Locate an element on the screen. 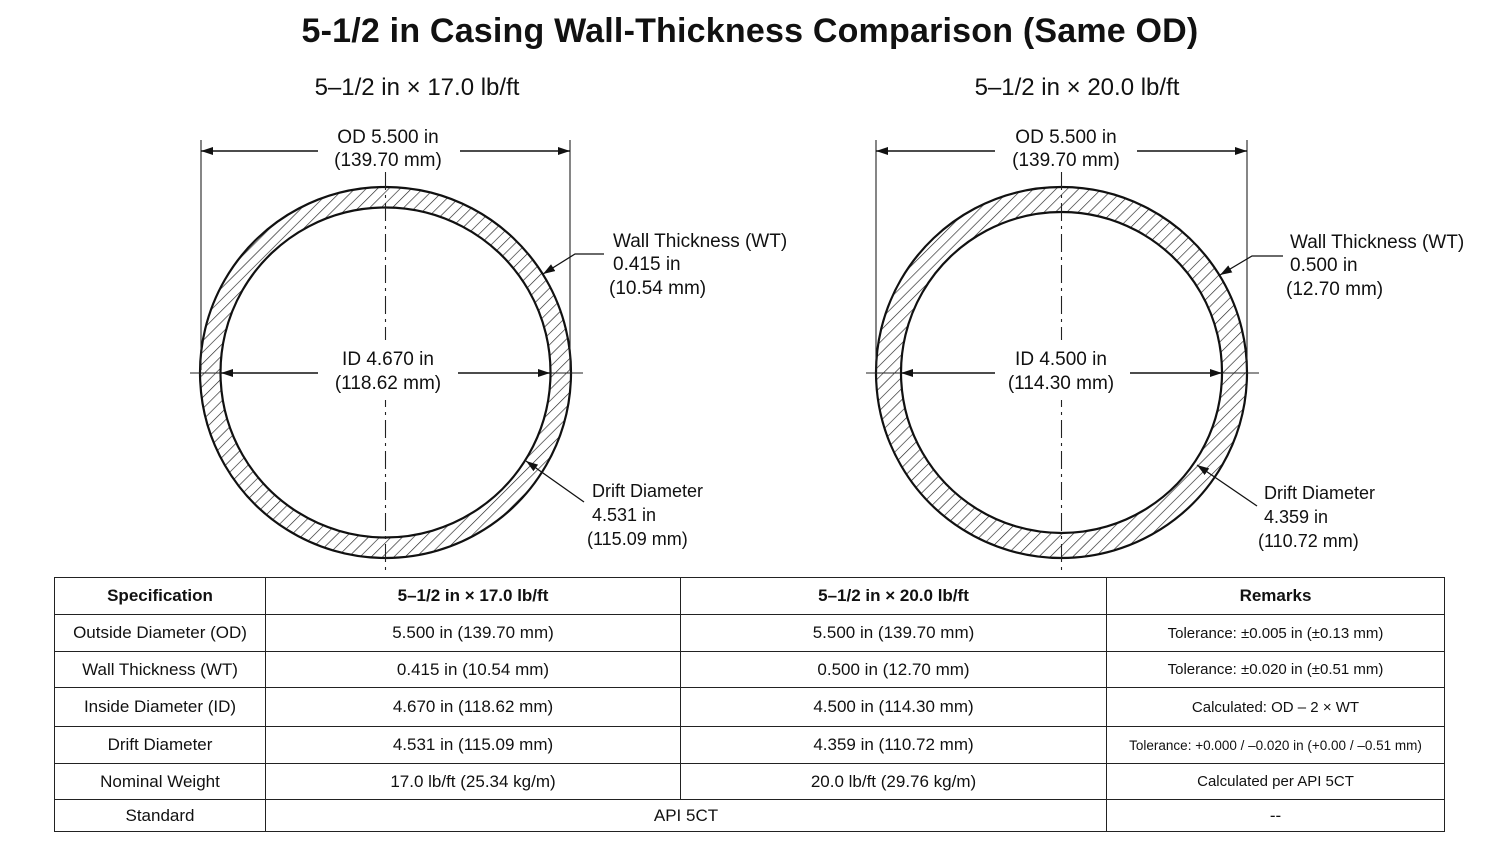 This screenshot has height=844, width=1500. table-cell: Calculated: OD – 2 × WT is located at coordinates (1275, 707).